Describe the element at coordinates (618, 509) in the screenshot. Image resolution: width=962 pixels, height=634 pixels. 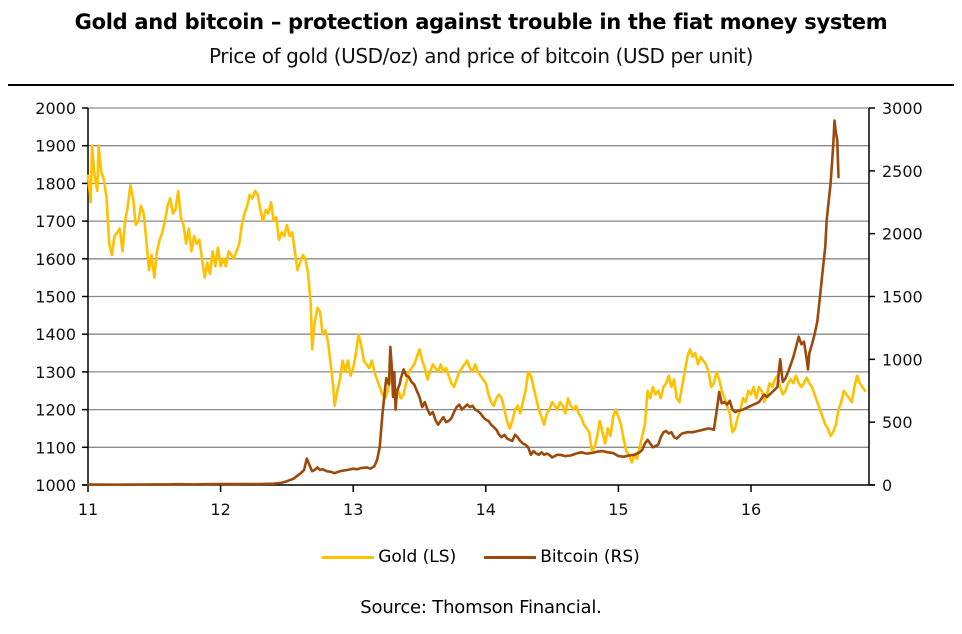
I see `x-tick-label: 15` at that location.